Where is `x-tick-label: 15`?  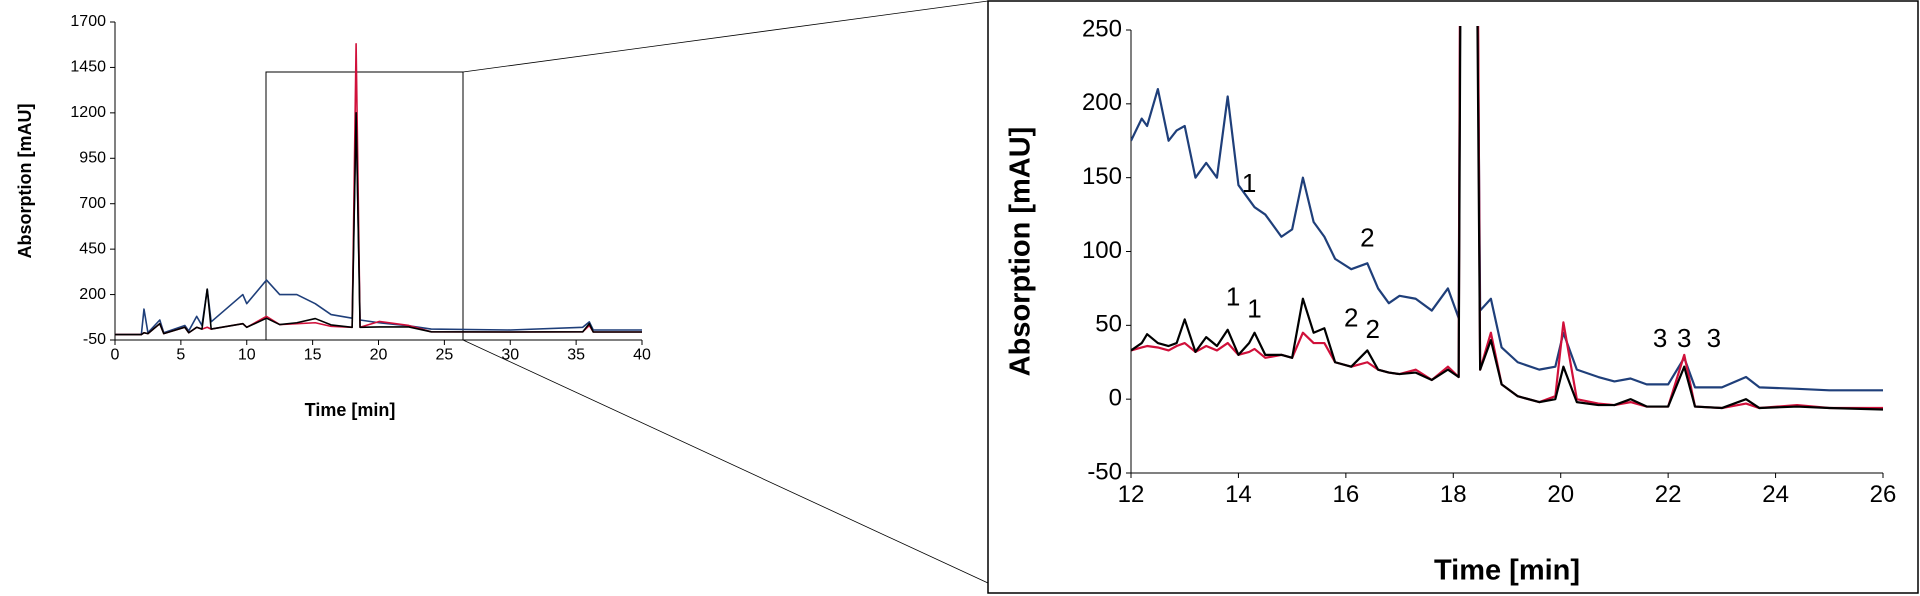 x-tick-label: 15 is located at coordinates (313, 354).